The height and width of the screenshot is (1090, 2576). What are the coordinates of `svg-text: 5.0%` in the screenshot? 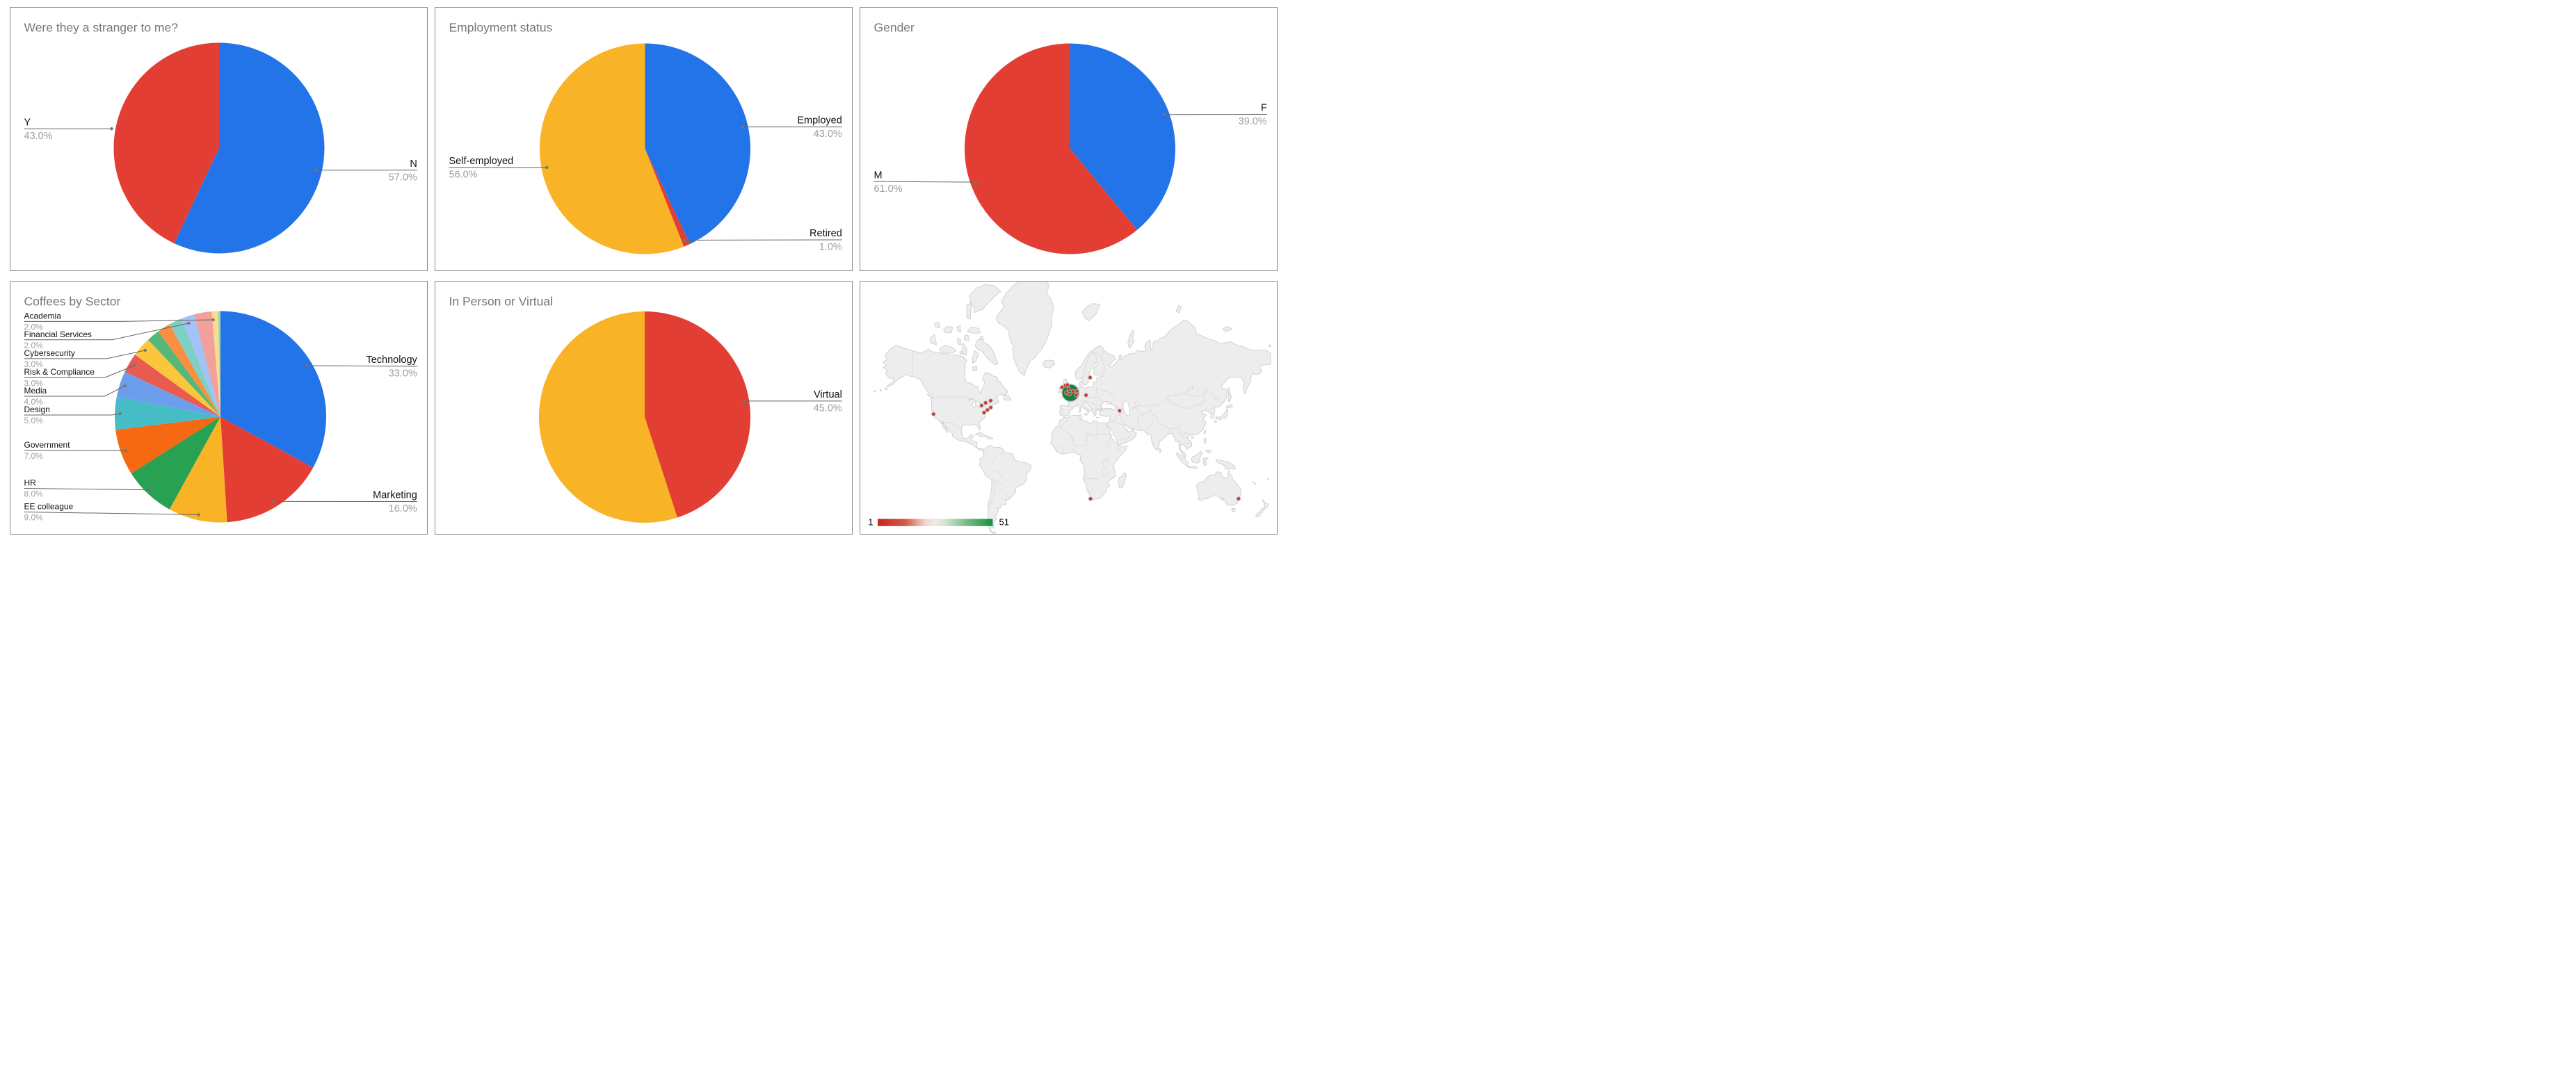 It's located at (34, 421).